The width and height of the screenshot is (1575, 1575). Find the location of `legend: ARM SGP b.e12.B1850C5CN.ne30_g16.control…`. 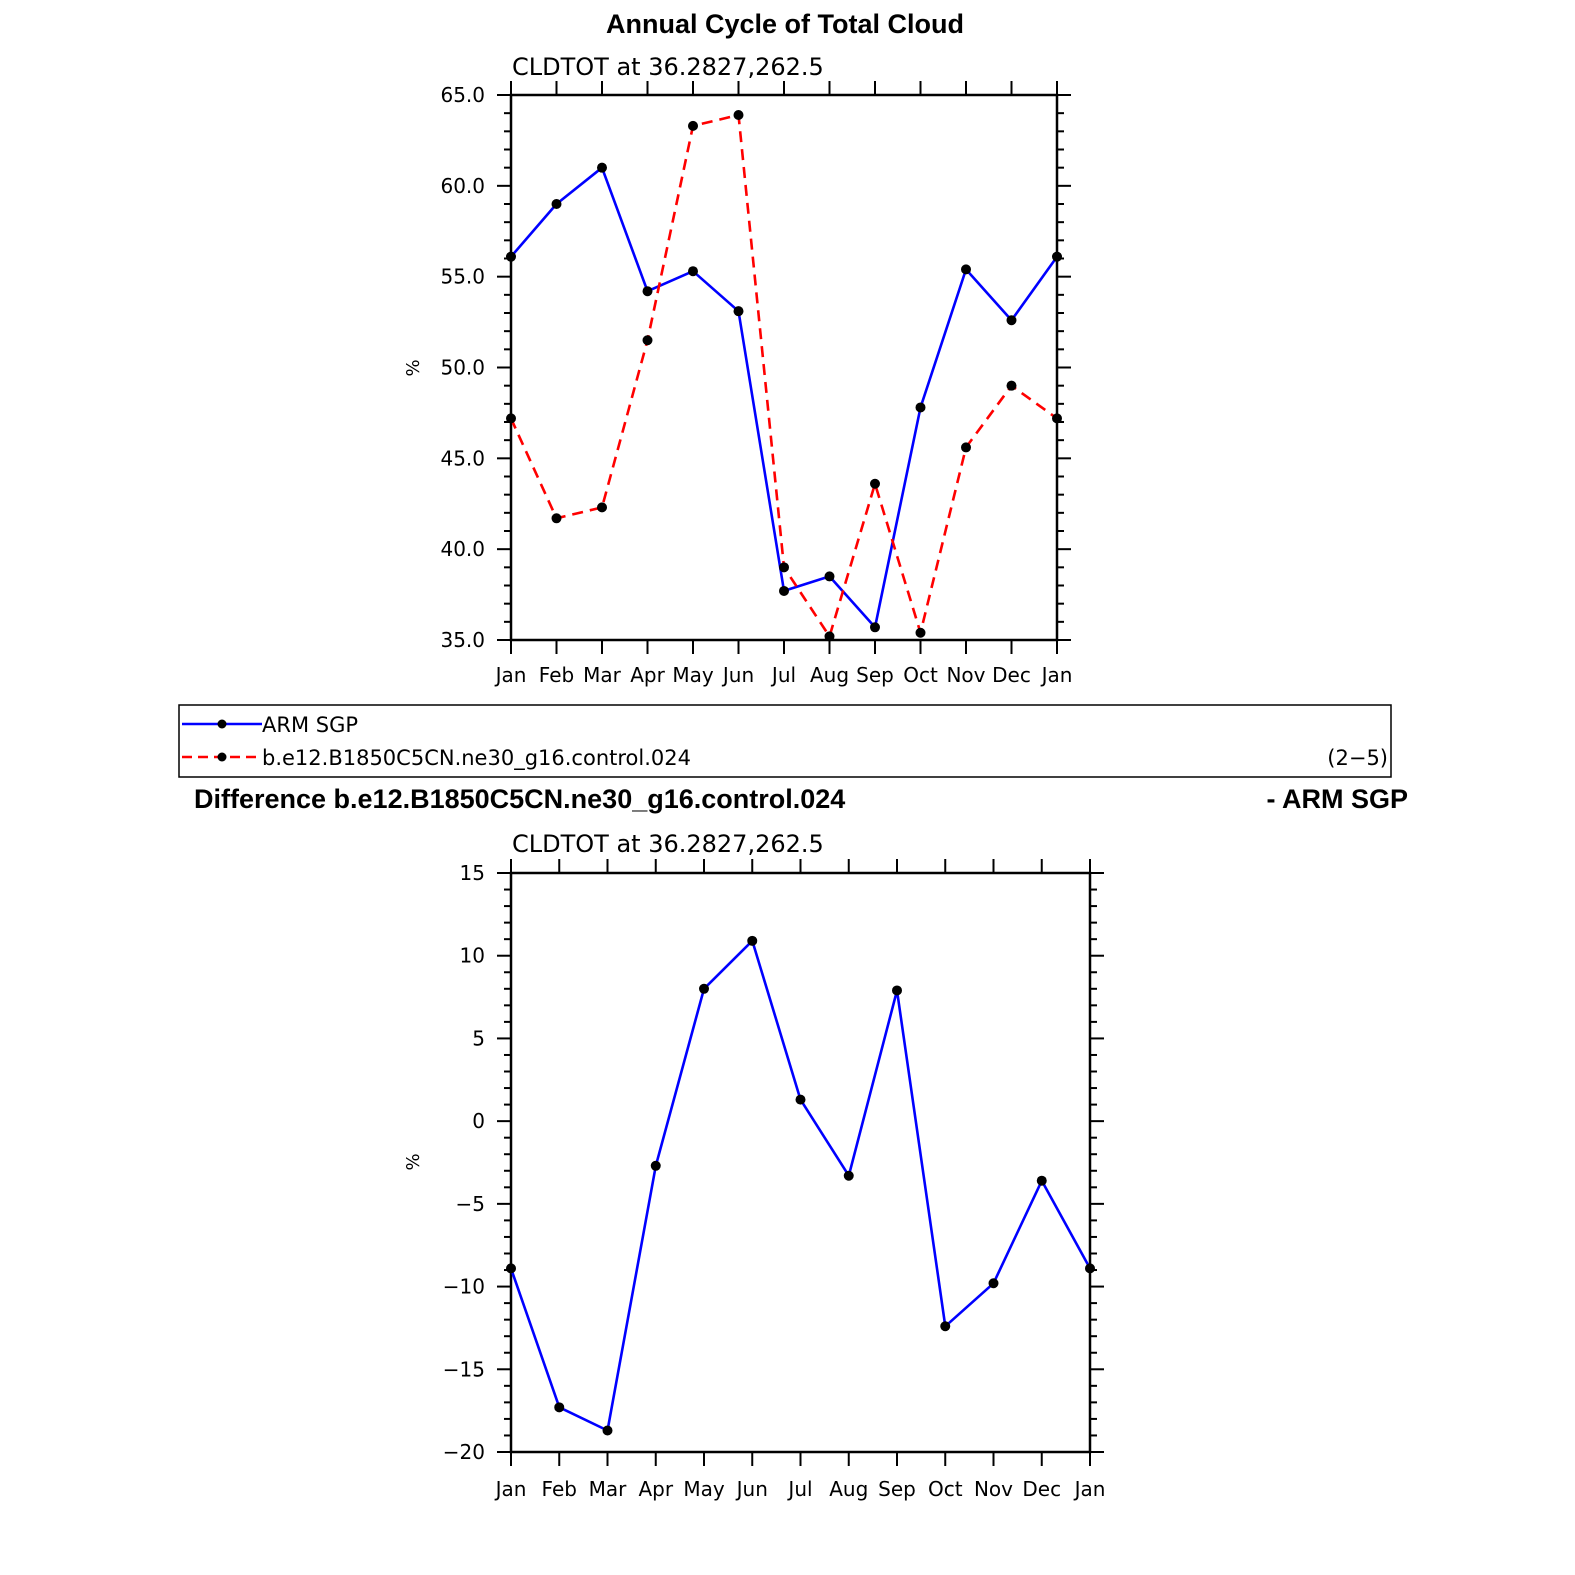

legend: ARM SGP b.e12.B1850C5CN.ne30_g16.control… is located at coordinates (785, 741).